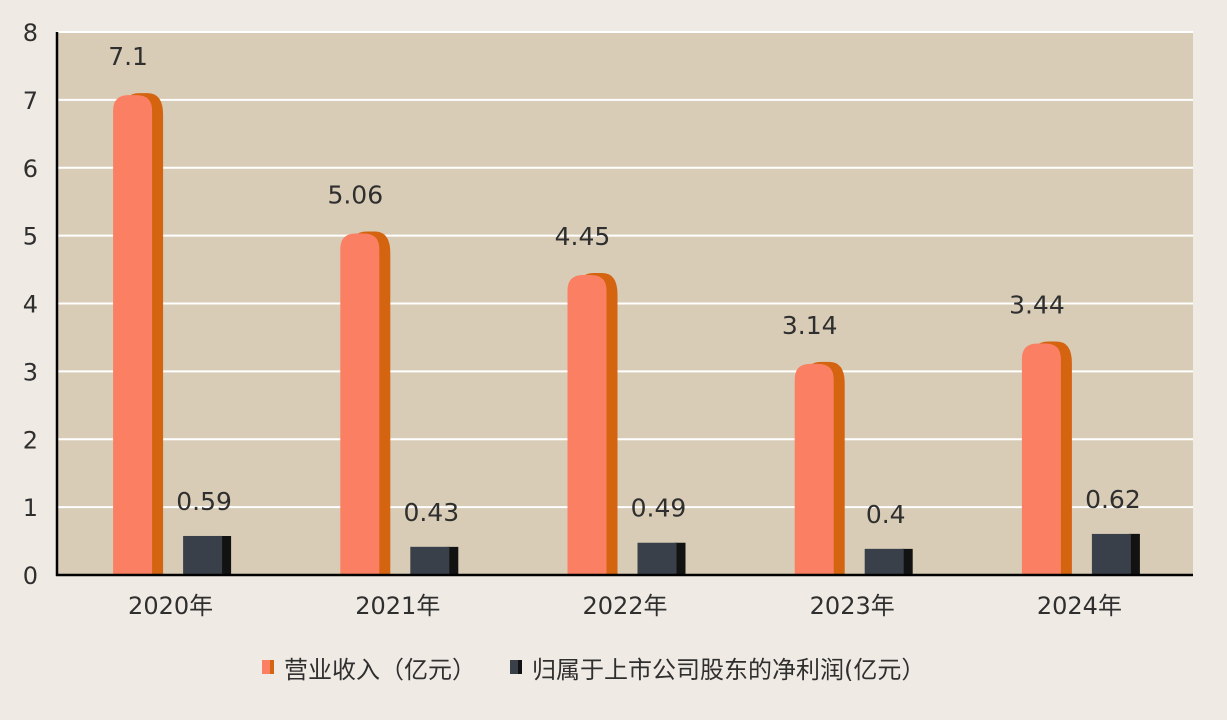 This screenshot has width=1227, height=720. What do you see at coordinates (355, 195) in the screenshot?
I see `data-label-revenue: 5.06` at bounding box center [355, 195].